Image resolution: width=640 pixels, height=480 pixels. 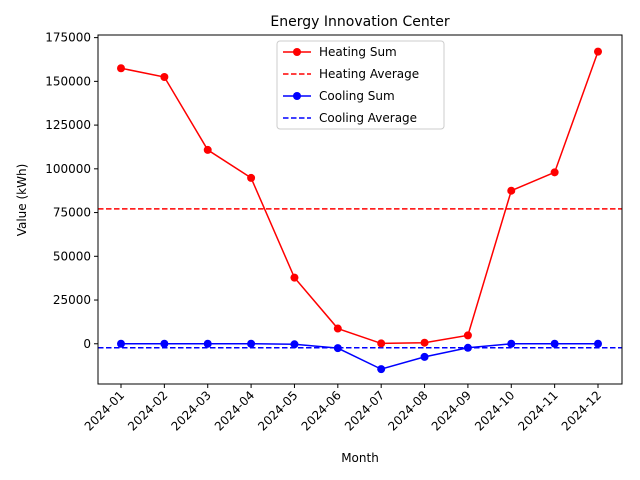 What do you see at coordinates (72, 300) in the screenshot?
I see `y-tick-label: 25000` at bounding box center [72, 300].